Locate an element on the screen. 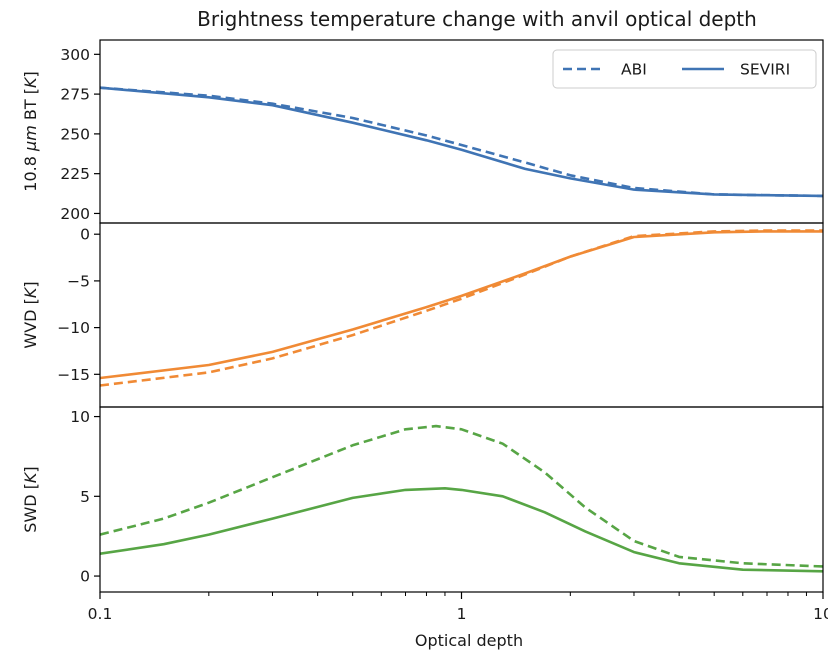 The width and height of the screenshot is (828, 654). y-axis-label-panel-1: 10.8 μm BT [K] is located at coordinates (30, 131).